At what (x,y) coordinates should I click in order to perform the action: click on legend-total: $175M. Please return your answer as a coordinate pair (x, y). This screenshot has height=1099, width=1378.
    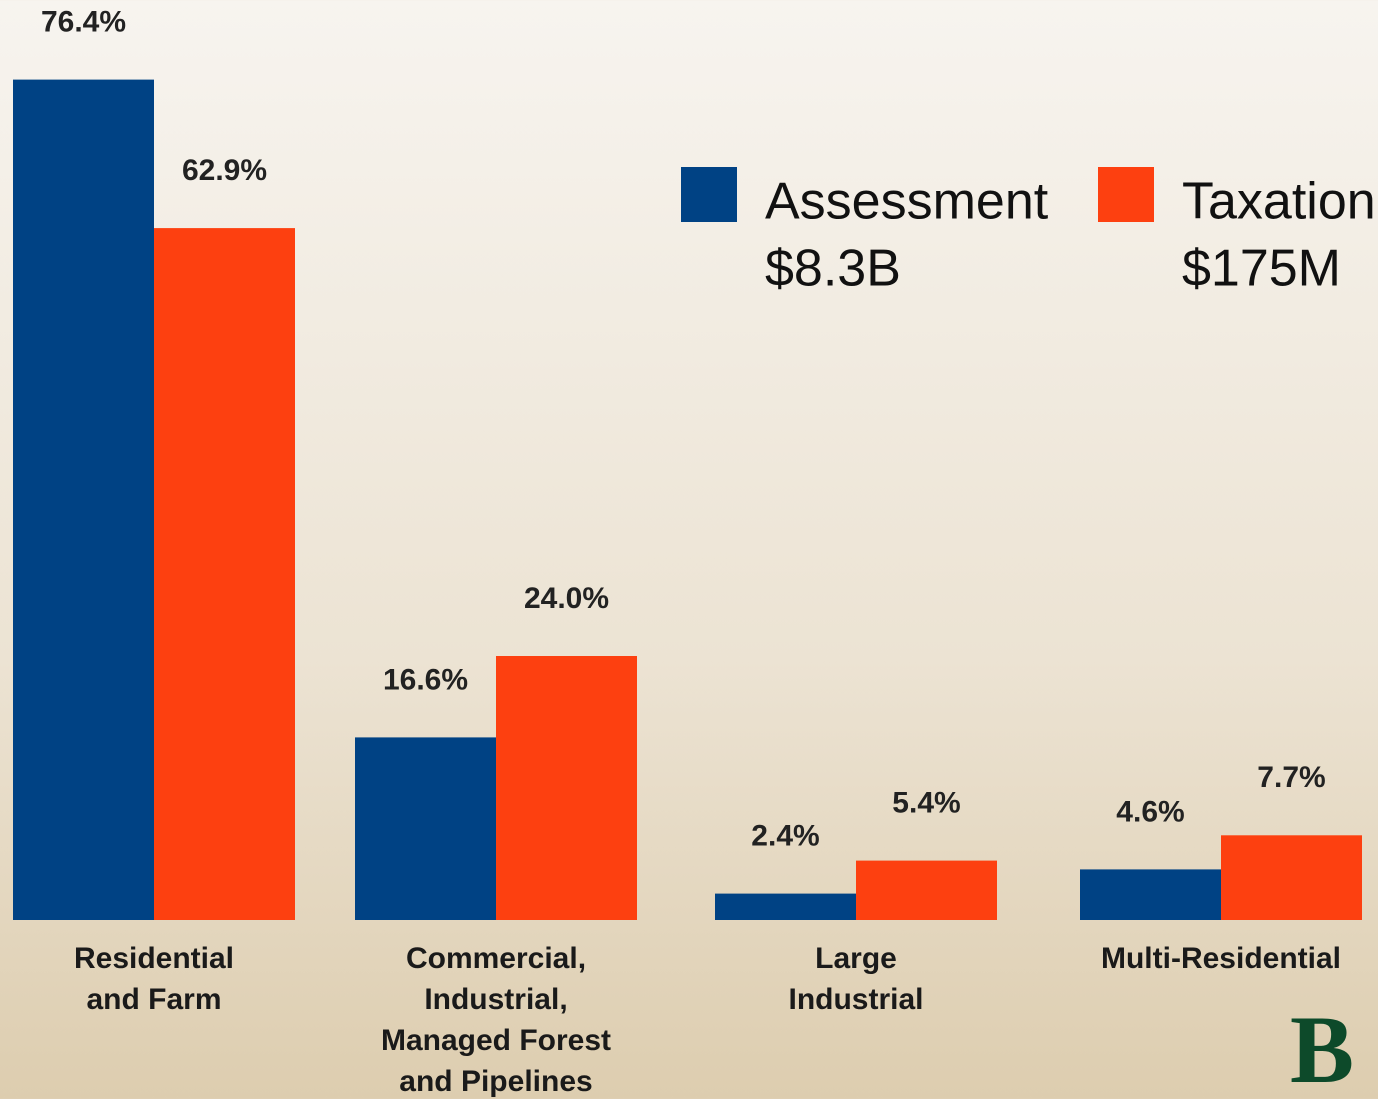
    Looking at the image, I should click on (1261, 269).